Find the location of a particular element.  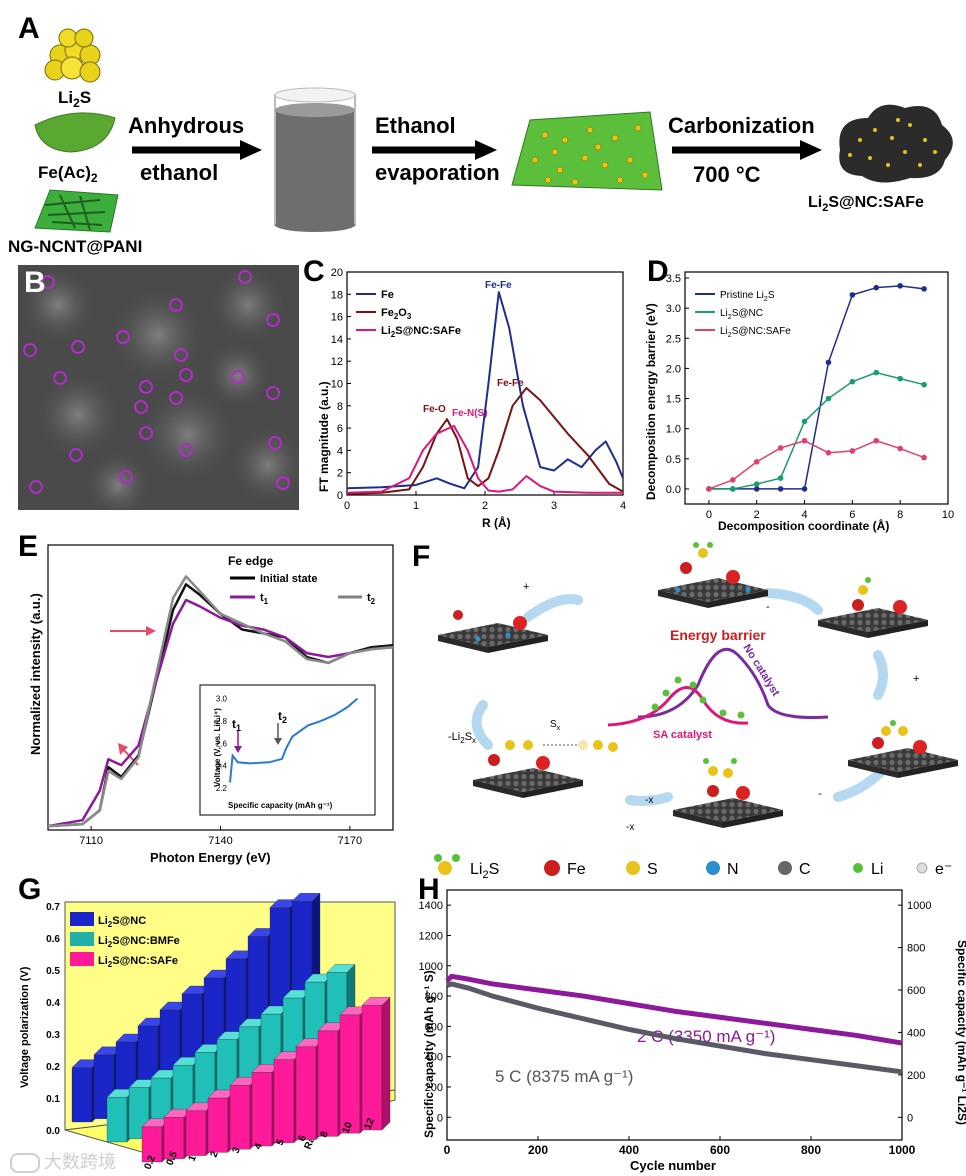

chart-d-ylabel: Decomposition energy barrier (eV) is located at coordinates (651, 401).